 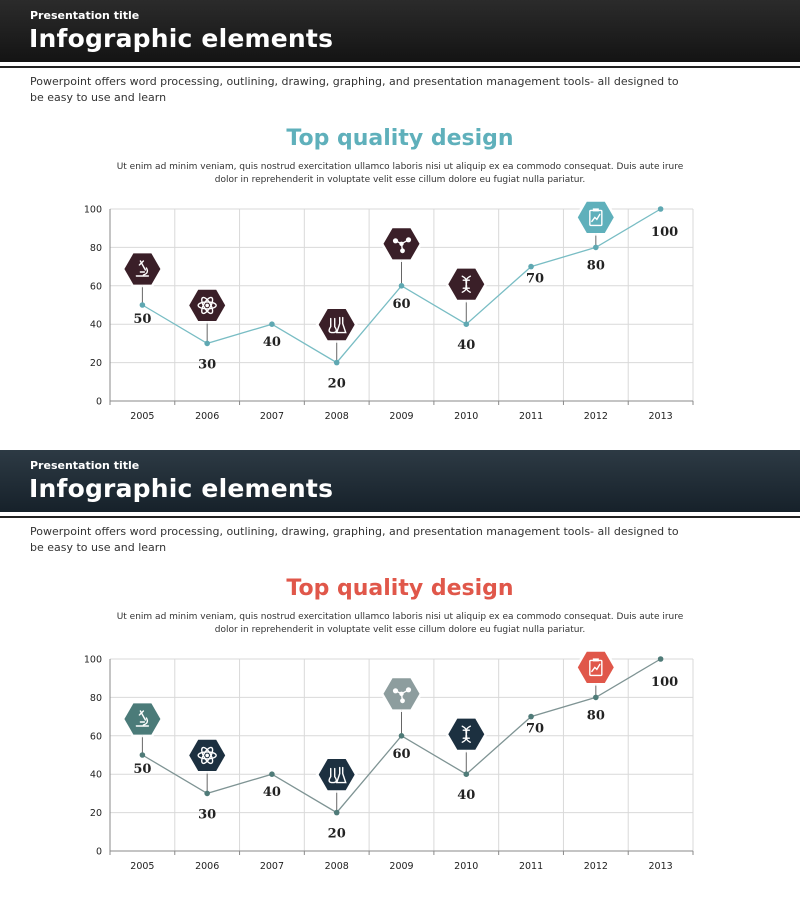 I want to click on microscope-icon, so click(x=142, y=268).